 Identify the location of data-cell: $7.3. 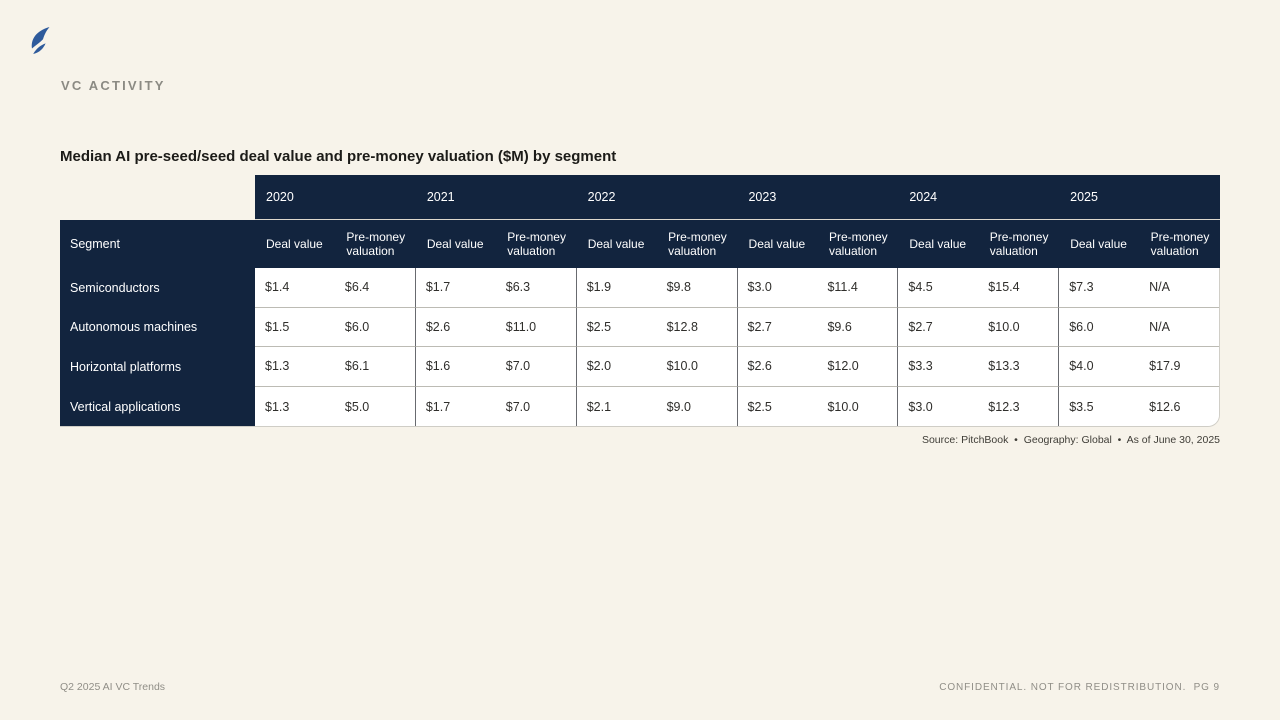
(1099, 288).